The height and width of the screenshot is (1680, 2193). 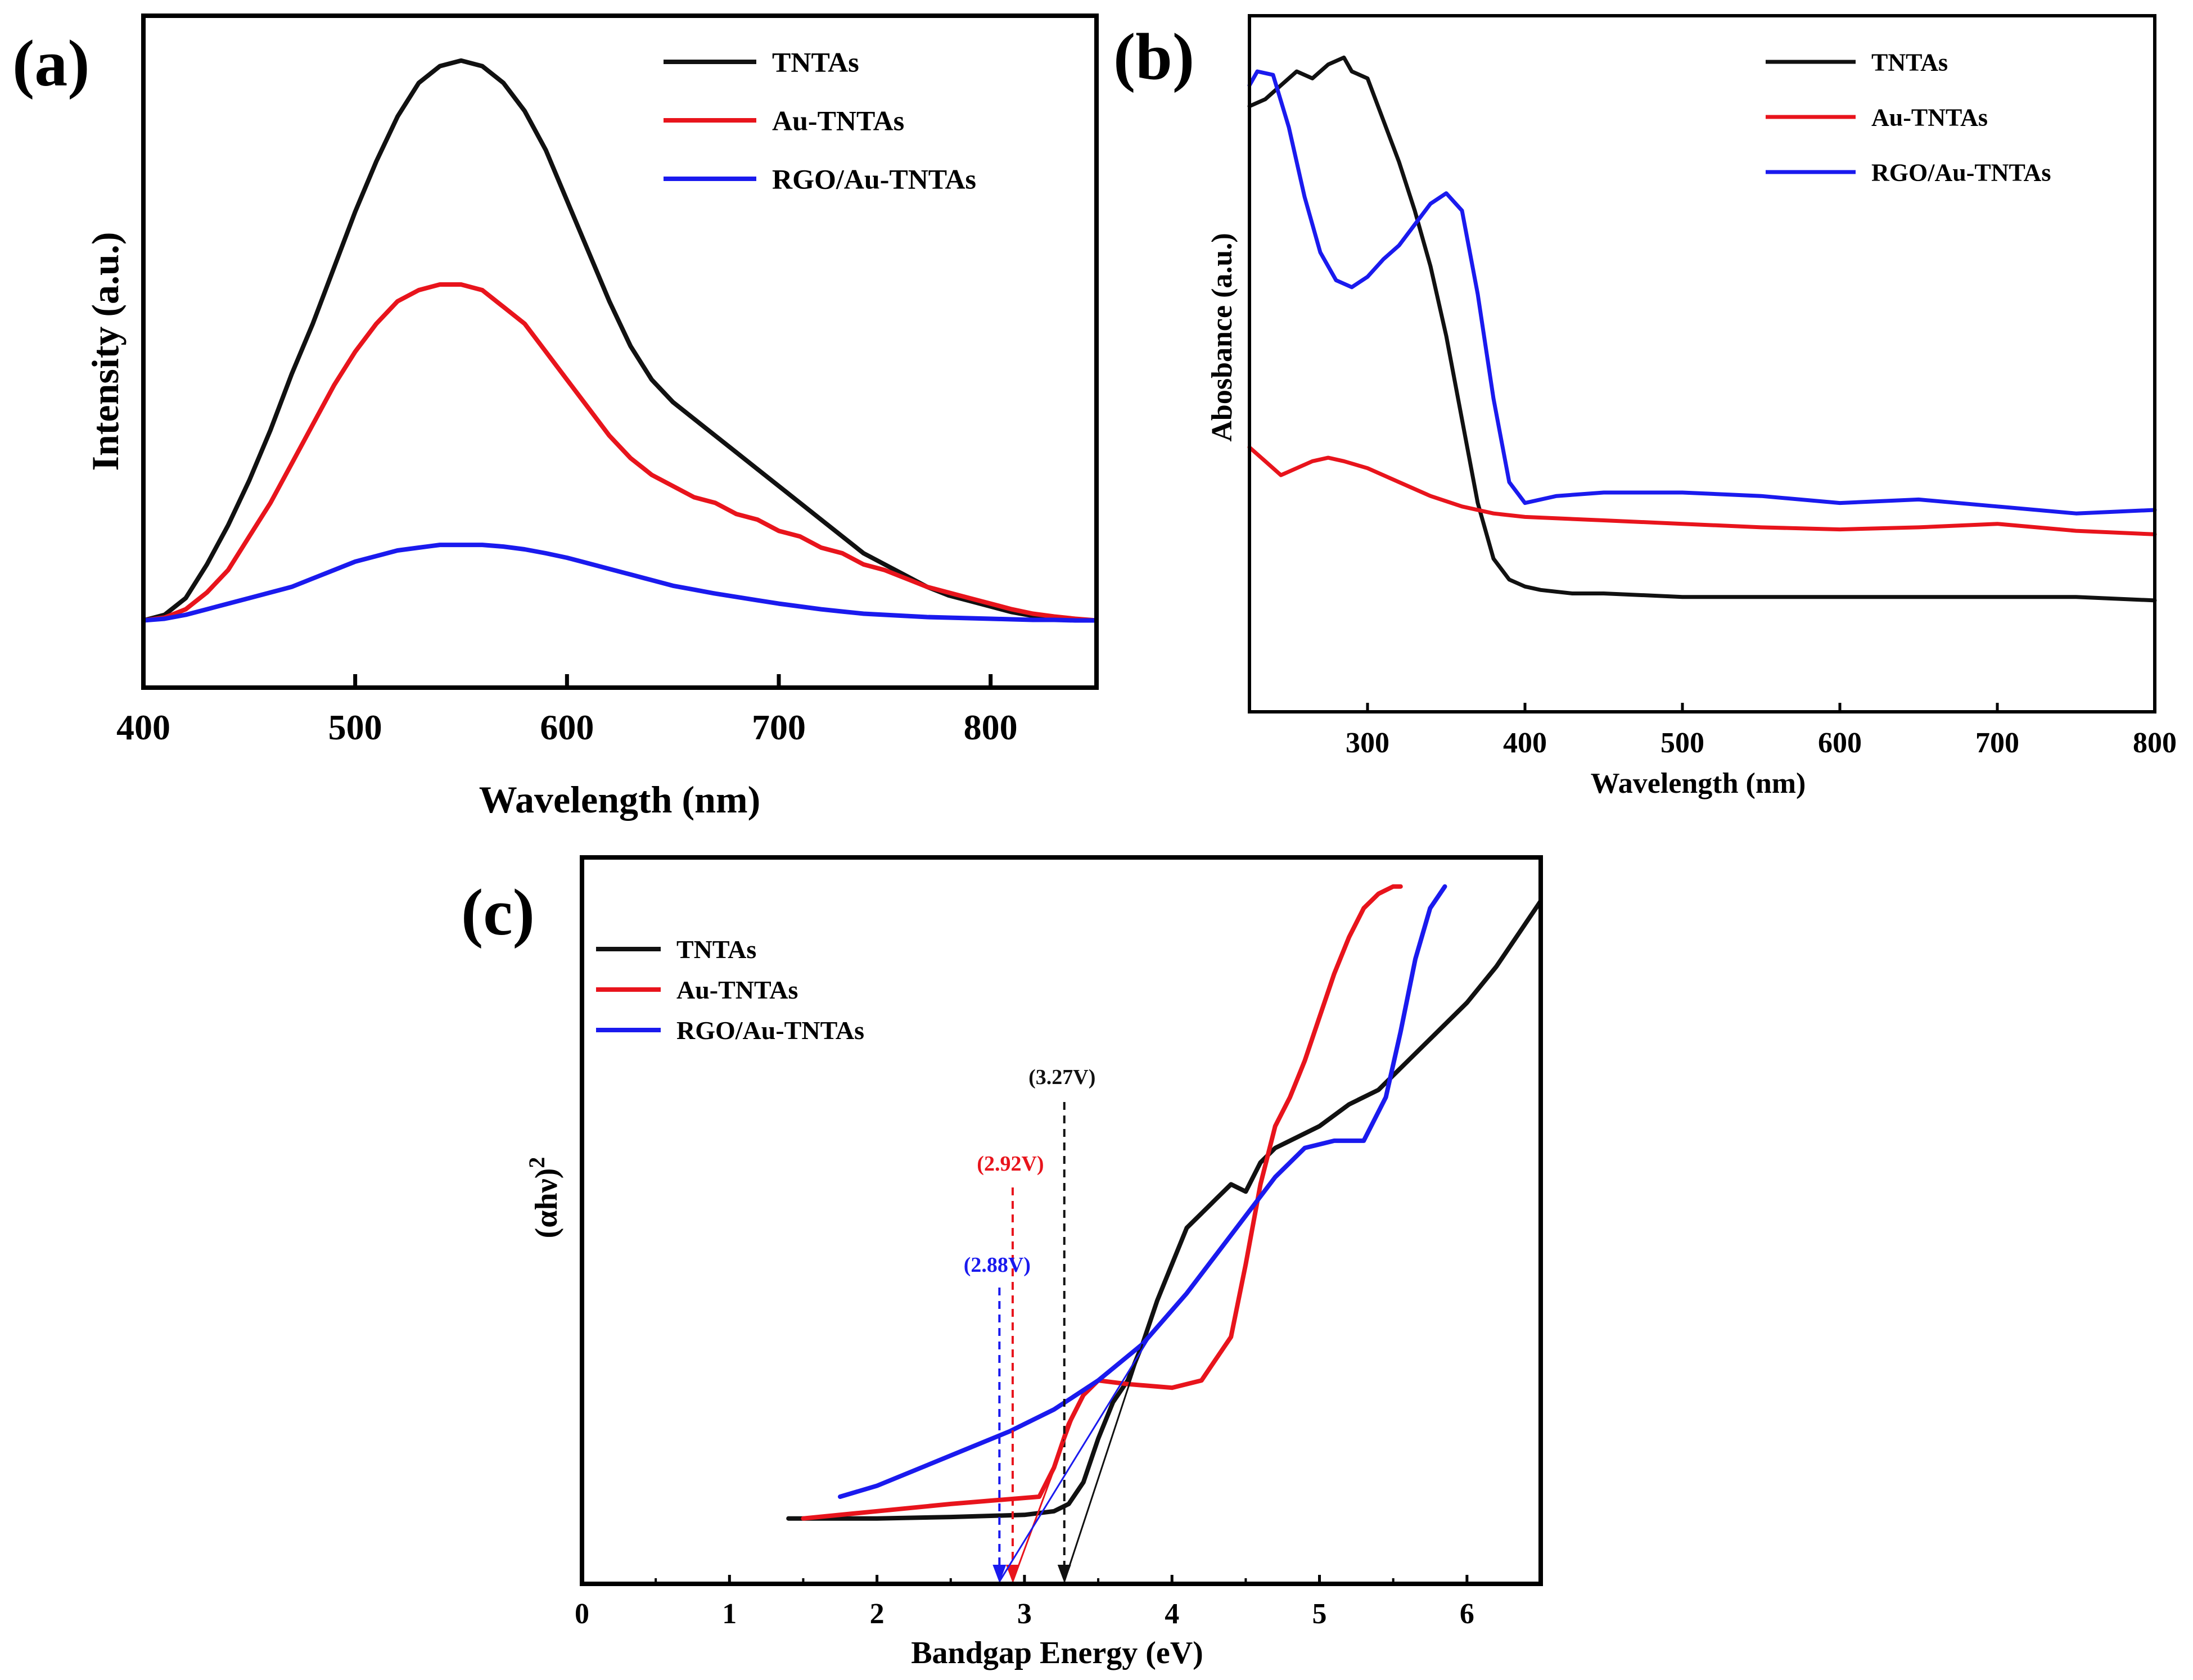 What do you see at coordinates (877, 1614) in the screenshot?
I see `panel-c-x-tick-label: 2` at bounding box center [877, 1614].